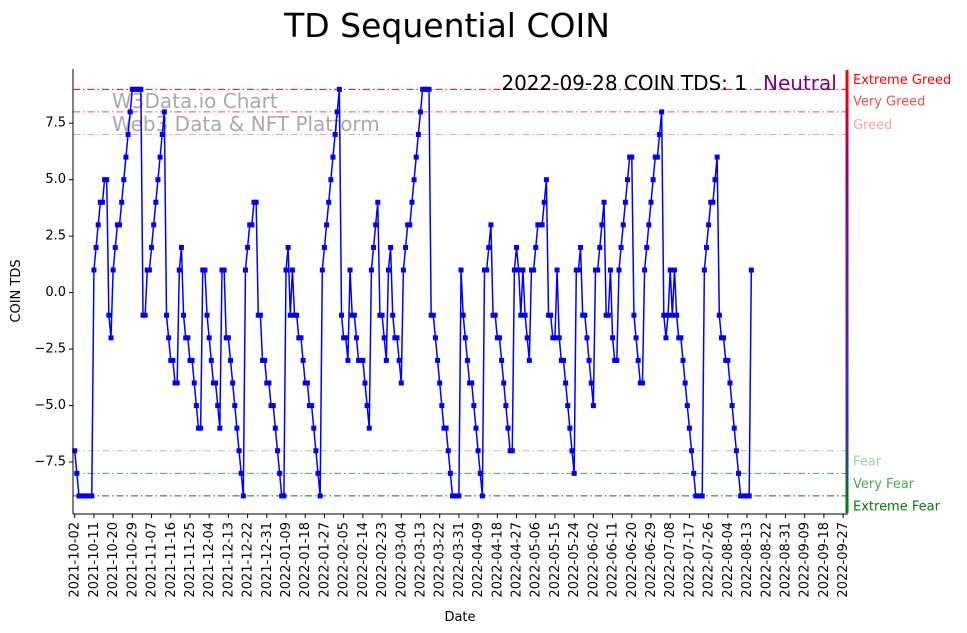 The image size is (967, 633). I want to click on x-tick-label: 2021-10-02, so click(75, 560).